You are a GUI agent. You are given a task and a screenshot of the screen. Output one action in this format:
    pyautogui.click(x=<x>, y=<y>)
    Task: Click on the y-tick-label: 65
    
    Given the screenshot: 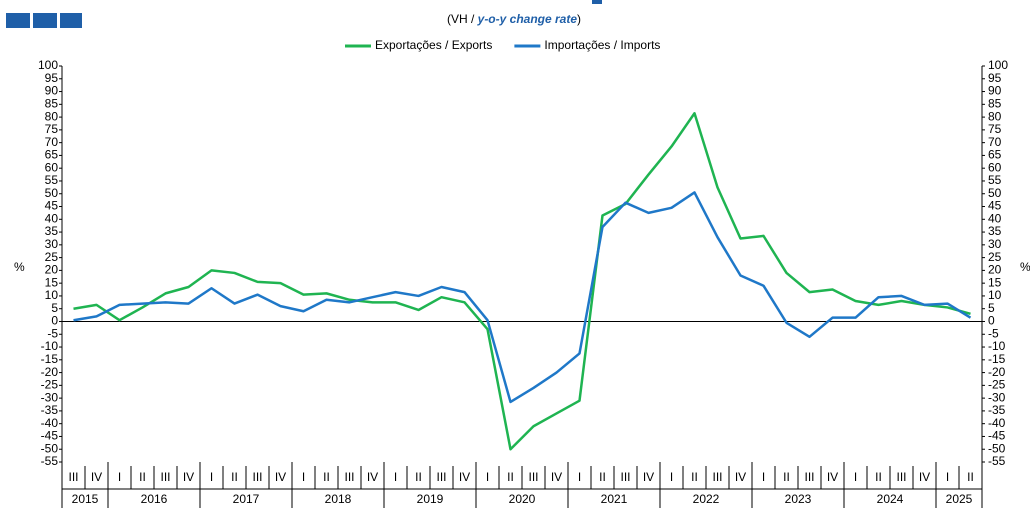 What is the action you would take?
    pyautogui.click(x=52, y=155)
    